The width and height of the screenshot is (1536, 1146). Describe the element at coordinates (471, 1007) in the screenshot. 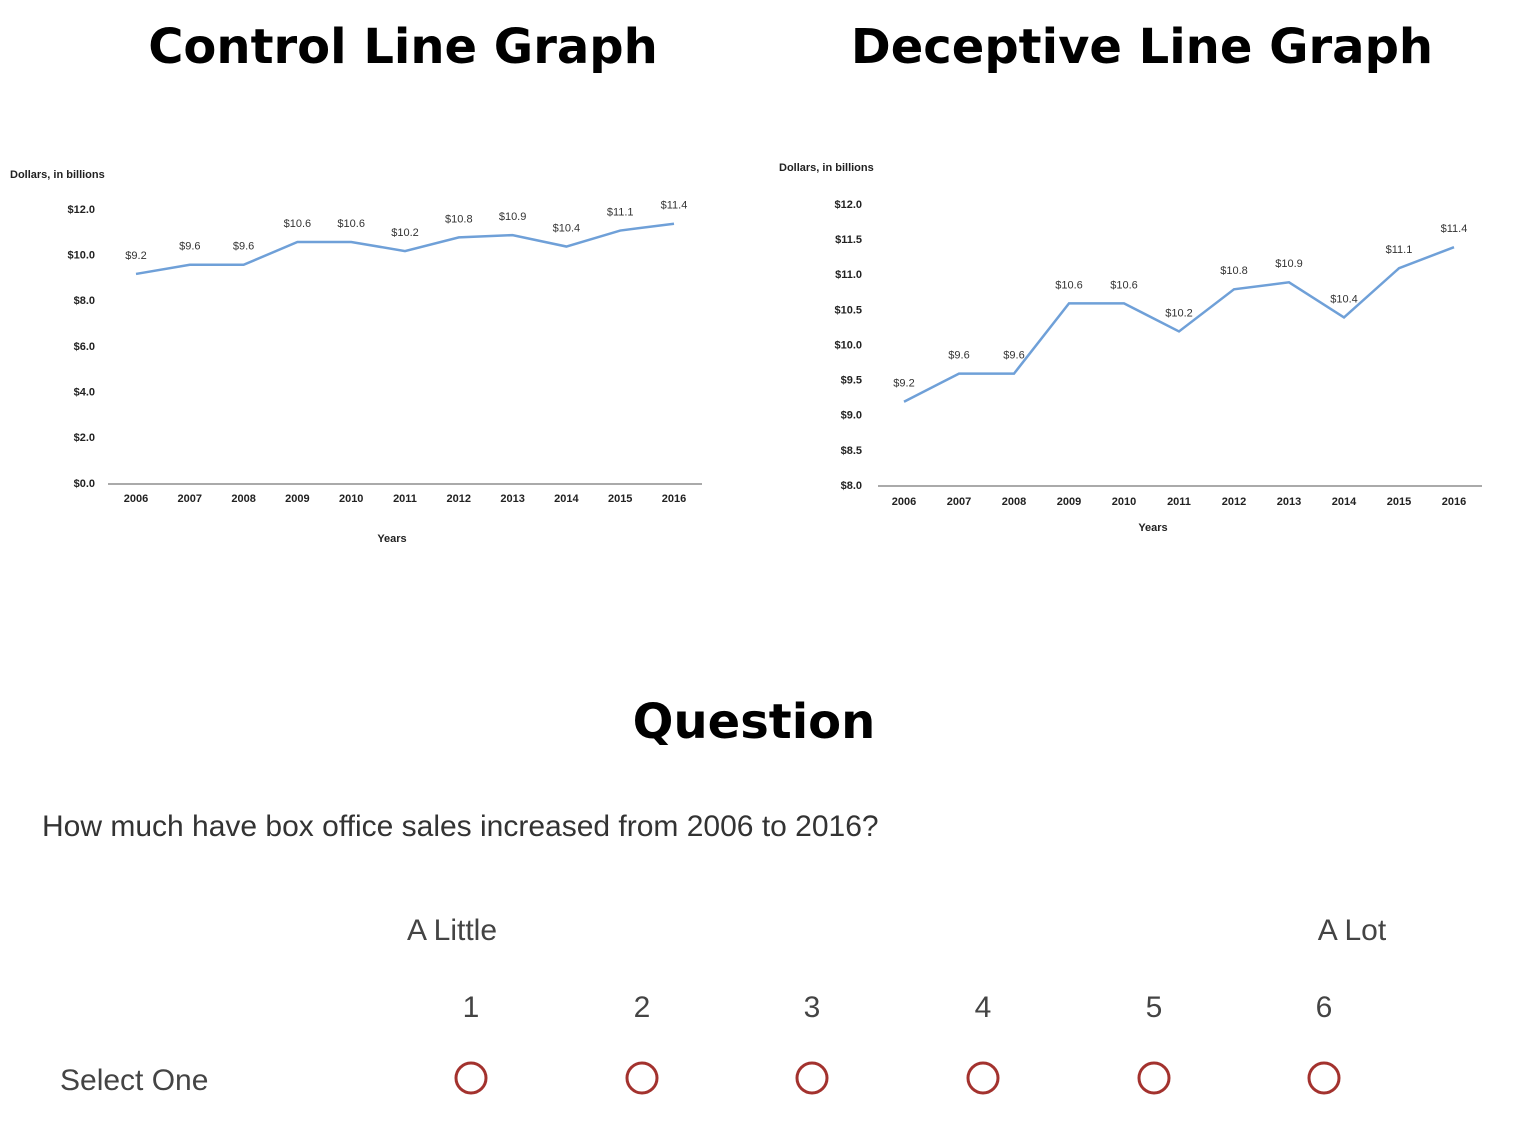

I see `option-number: 1` at that location.